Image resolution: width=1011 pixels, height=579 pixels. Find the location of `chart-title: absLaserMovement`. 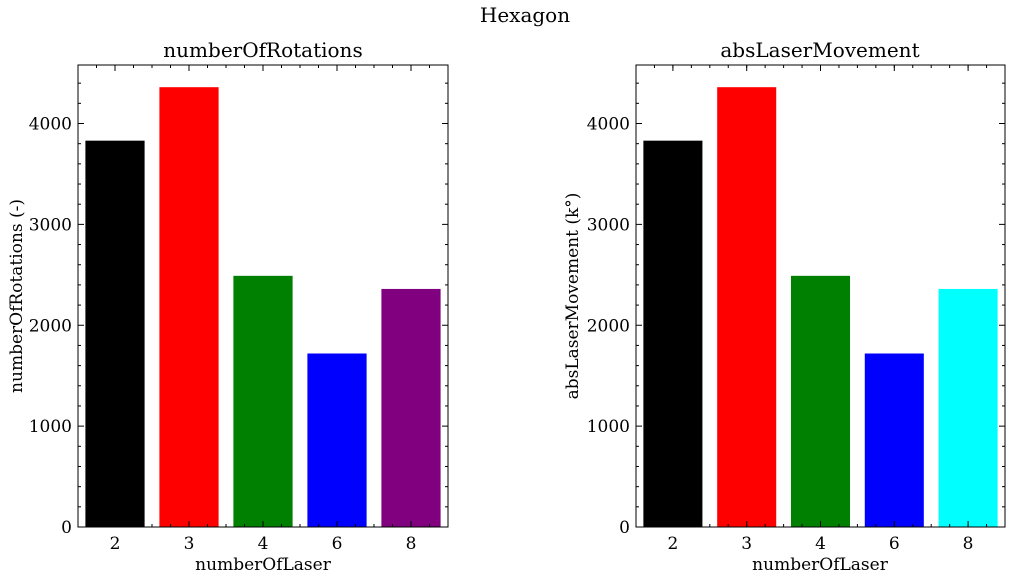

chart-title: absLaserMovement is located at coordinates (819, 50).